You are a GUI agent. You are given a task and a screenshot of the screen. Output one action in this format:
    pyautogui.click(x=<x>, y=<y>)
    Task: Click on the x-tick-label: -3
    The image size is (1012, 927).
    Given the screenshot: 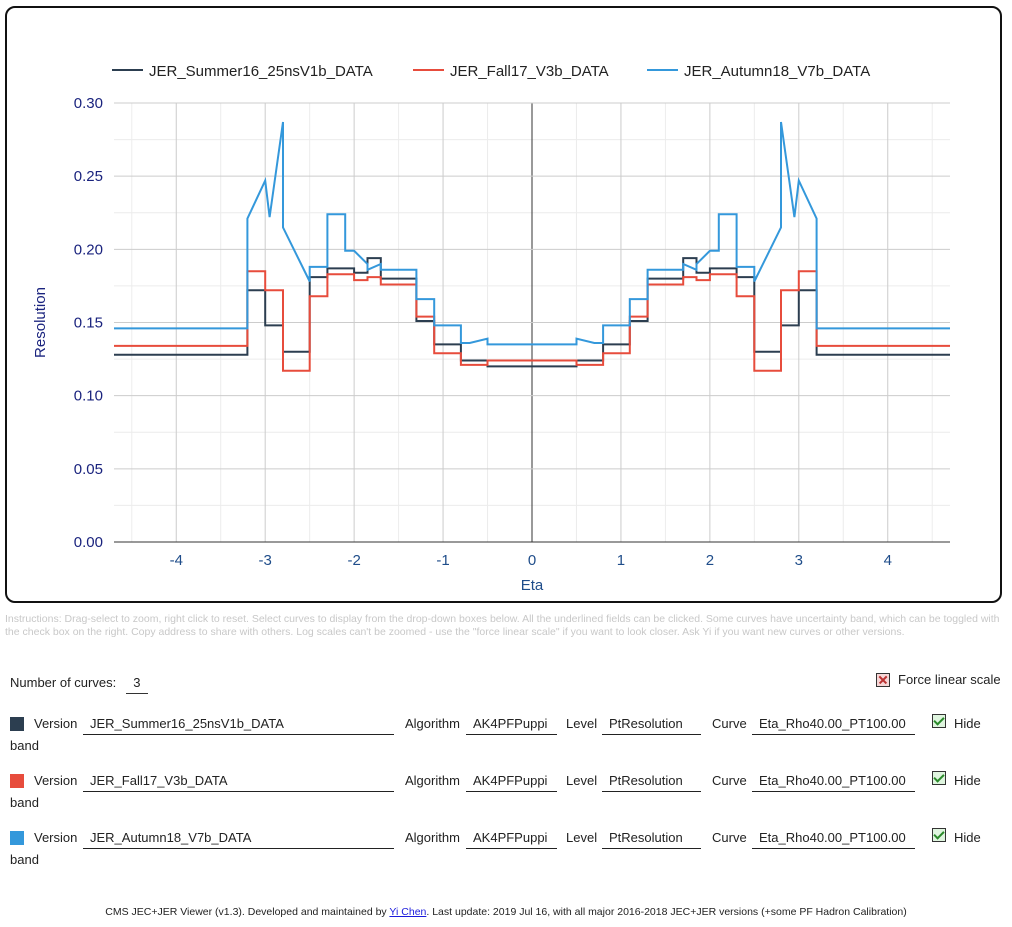 What is the action you would take?
    pyautogui.click(x=265, y=560)
    